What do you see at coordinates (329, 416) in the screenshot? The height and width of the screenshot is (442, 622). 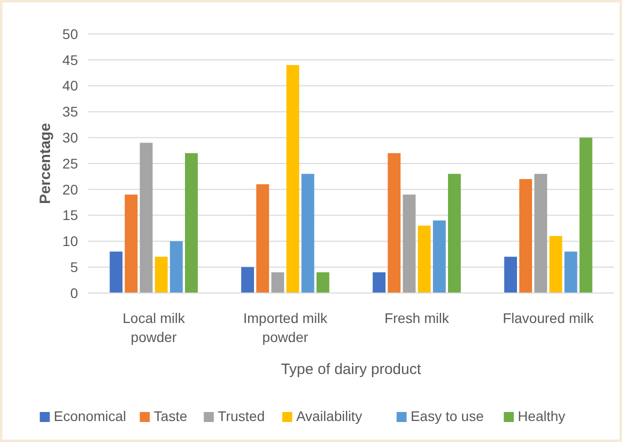 I see `legend-label: Availability` at bounding box center [329, 416].